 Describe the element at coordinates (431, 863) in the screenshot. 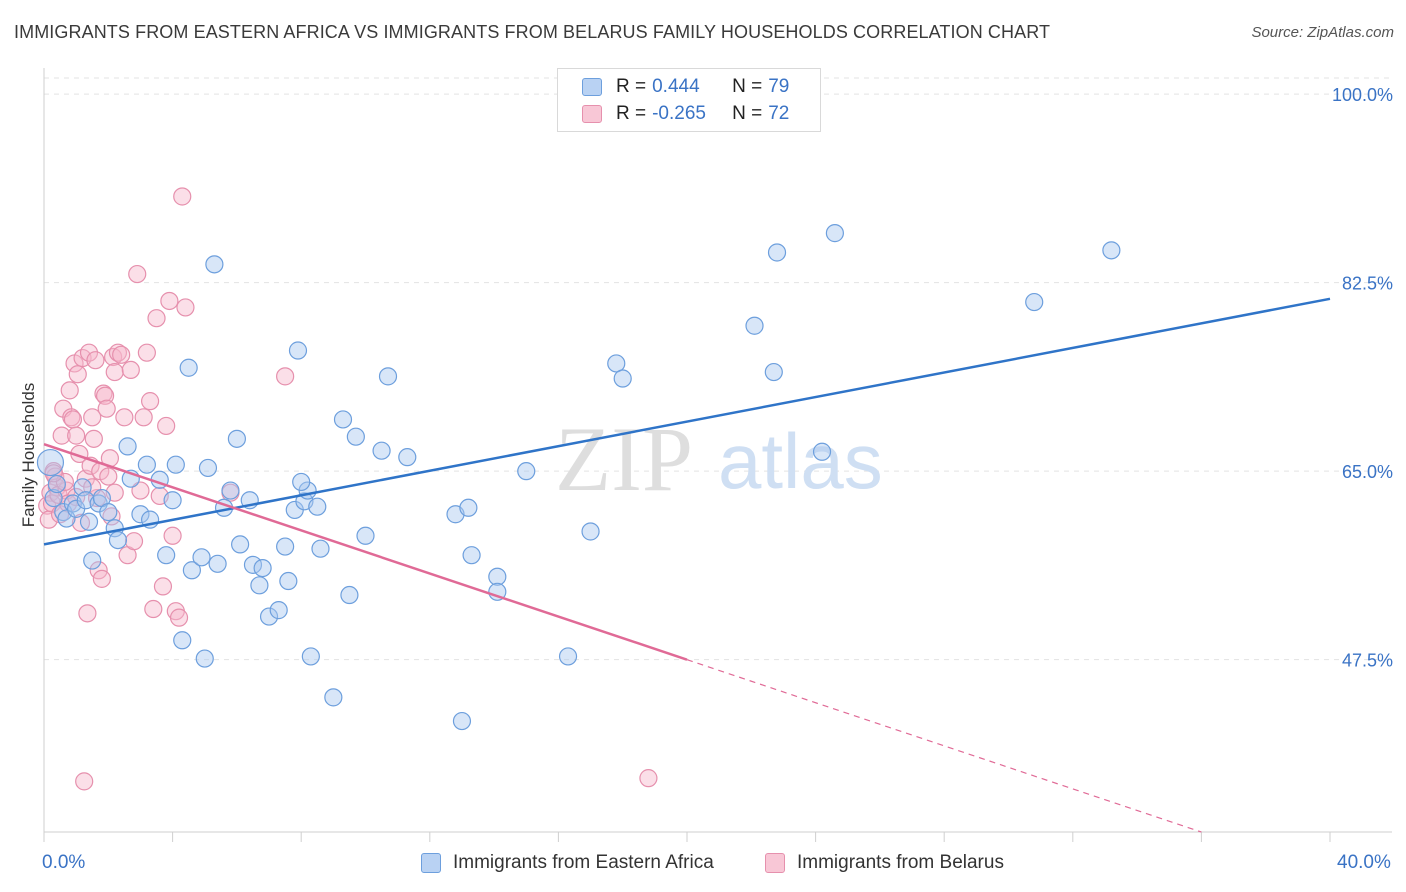

I see `bottom-legend-swatch-blue` at that location.